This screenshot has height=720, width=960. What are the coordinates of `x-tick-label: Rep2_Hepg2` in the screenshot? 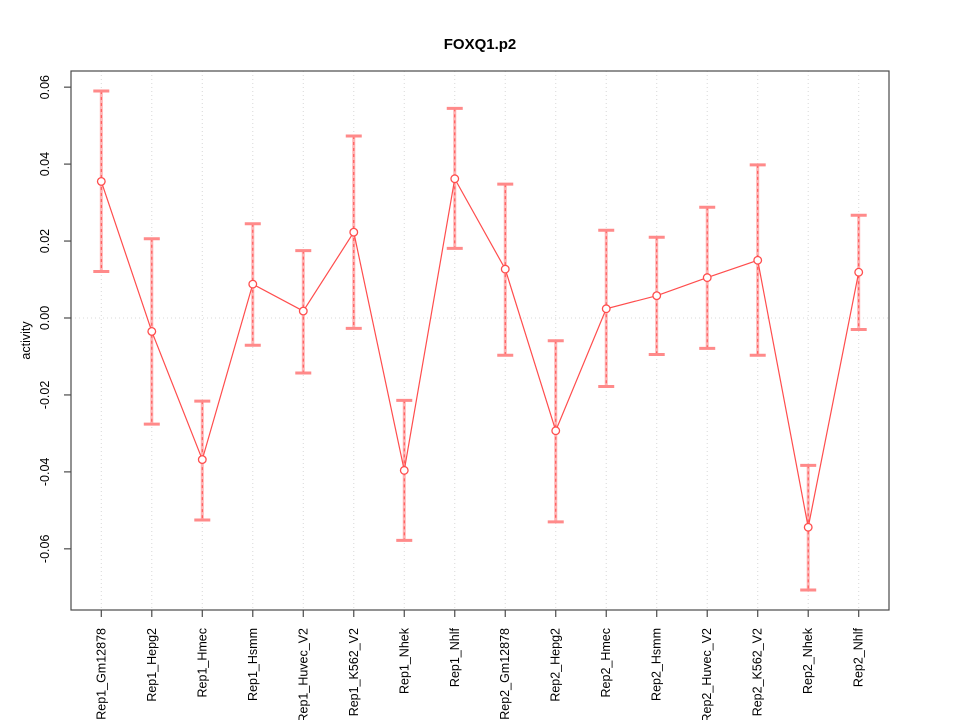 It's located at (556, 665).